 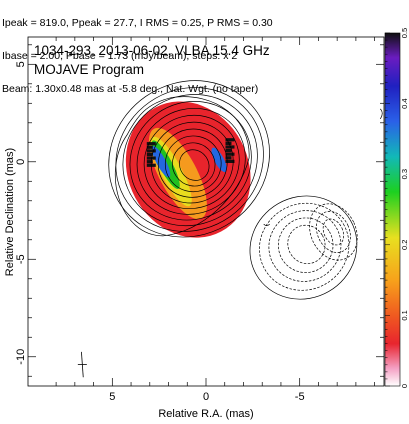 What do you see at coordinates (21, 259) in the screenshot?
I see `y-tick-label: -5` at bounding box center [21, 259].